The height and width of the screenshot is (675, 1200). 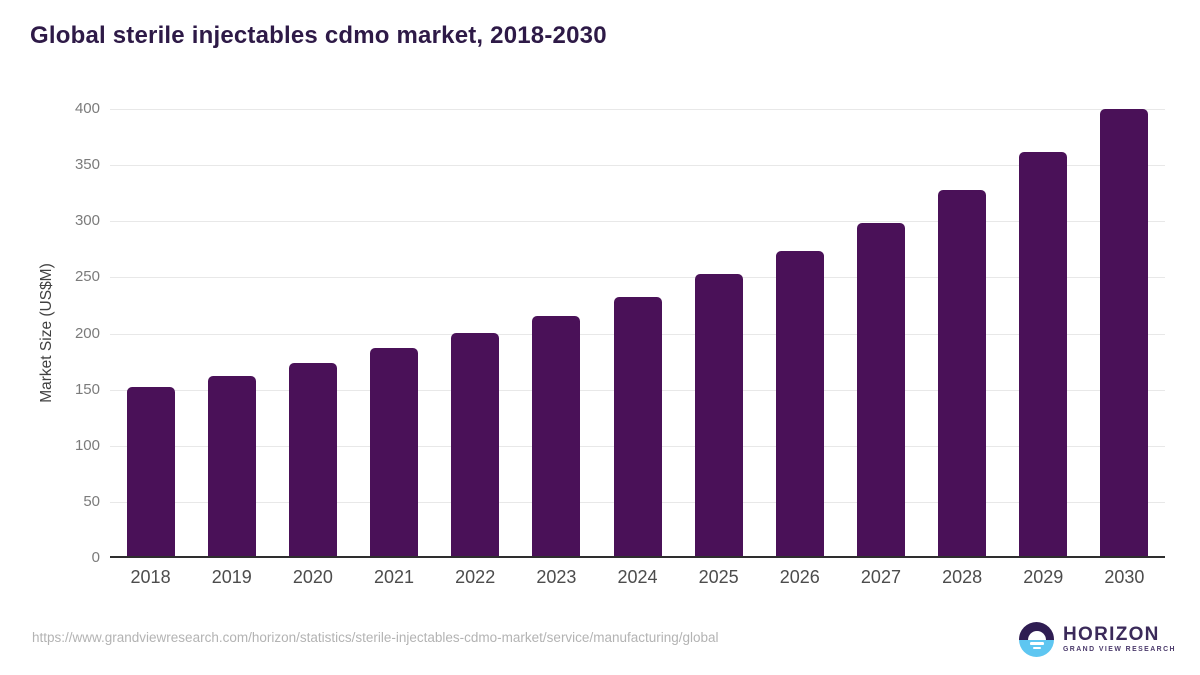 I want to click on bar-2024, so click(x=637, y=426).